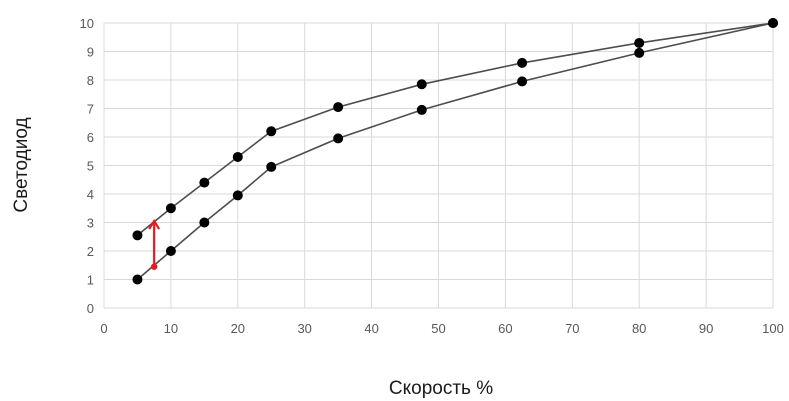 Image resolution: width=789 pixels, height=401 pixels. I want to click on y-tick-label: 5, so click(90, 166).